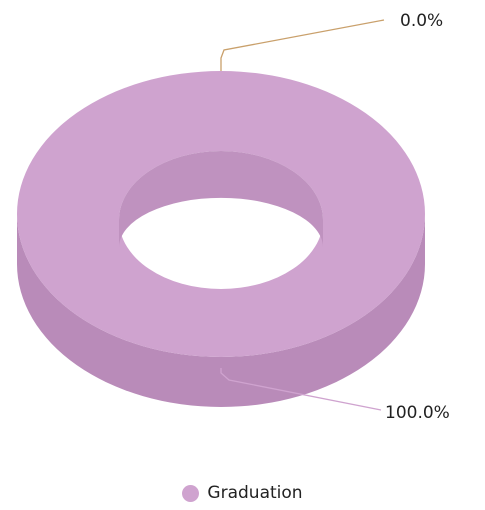  What do you see at coordinates (255, 493) in the screenshot?
I see `legend-label-graduation: Graduation` at bounding box center [255, 493].